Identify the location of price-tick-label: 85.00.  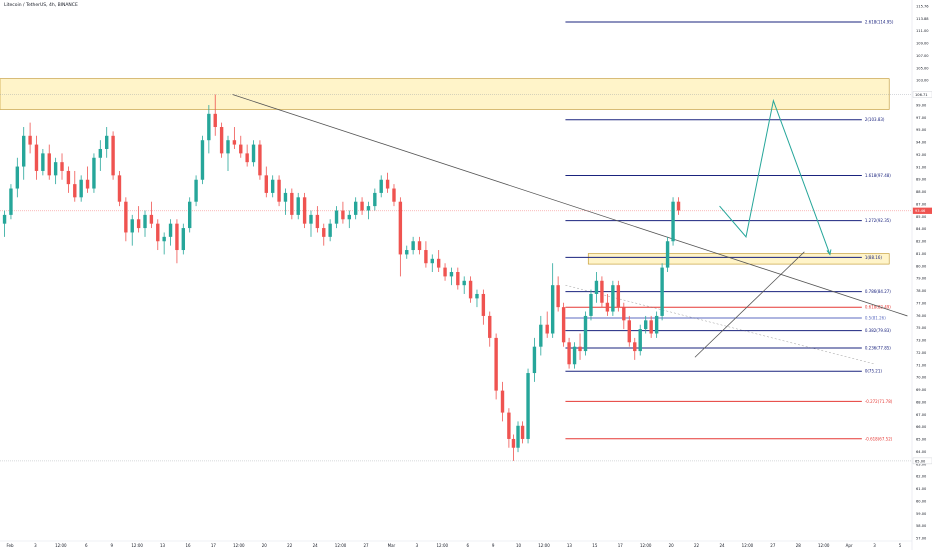
(921, 217).